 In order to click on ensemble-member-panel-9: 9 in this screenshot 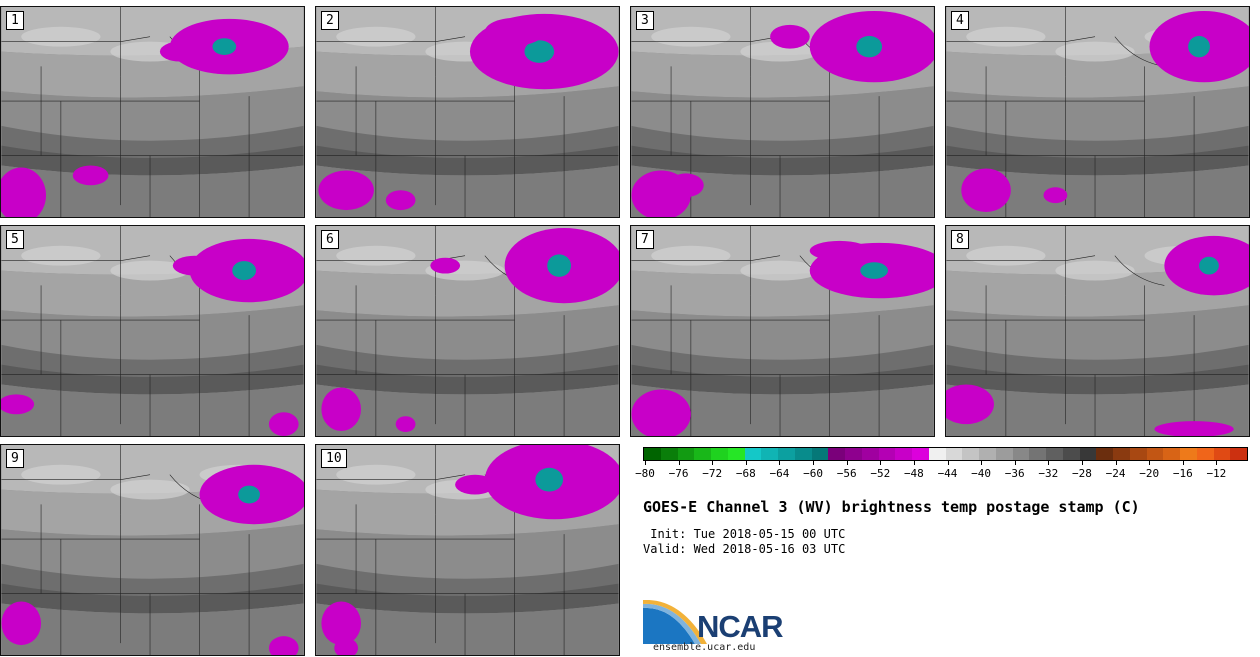, I will do `click(152, 550)`.